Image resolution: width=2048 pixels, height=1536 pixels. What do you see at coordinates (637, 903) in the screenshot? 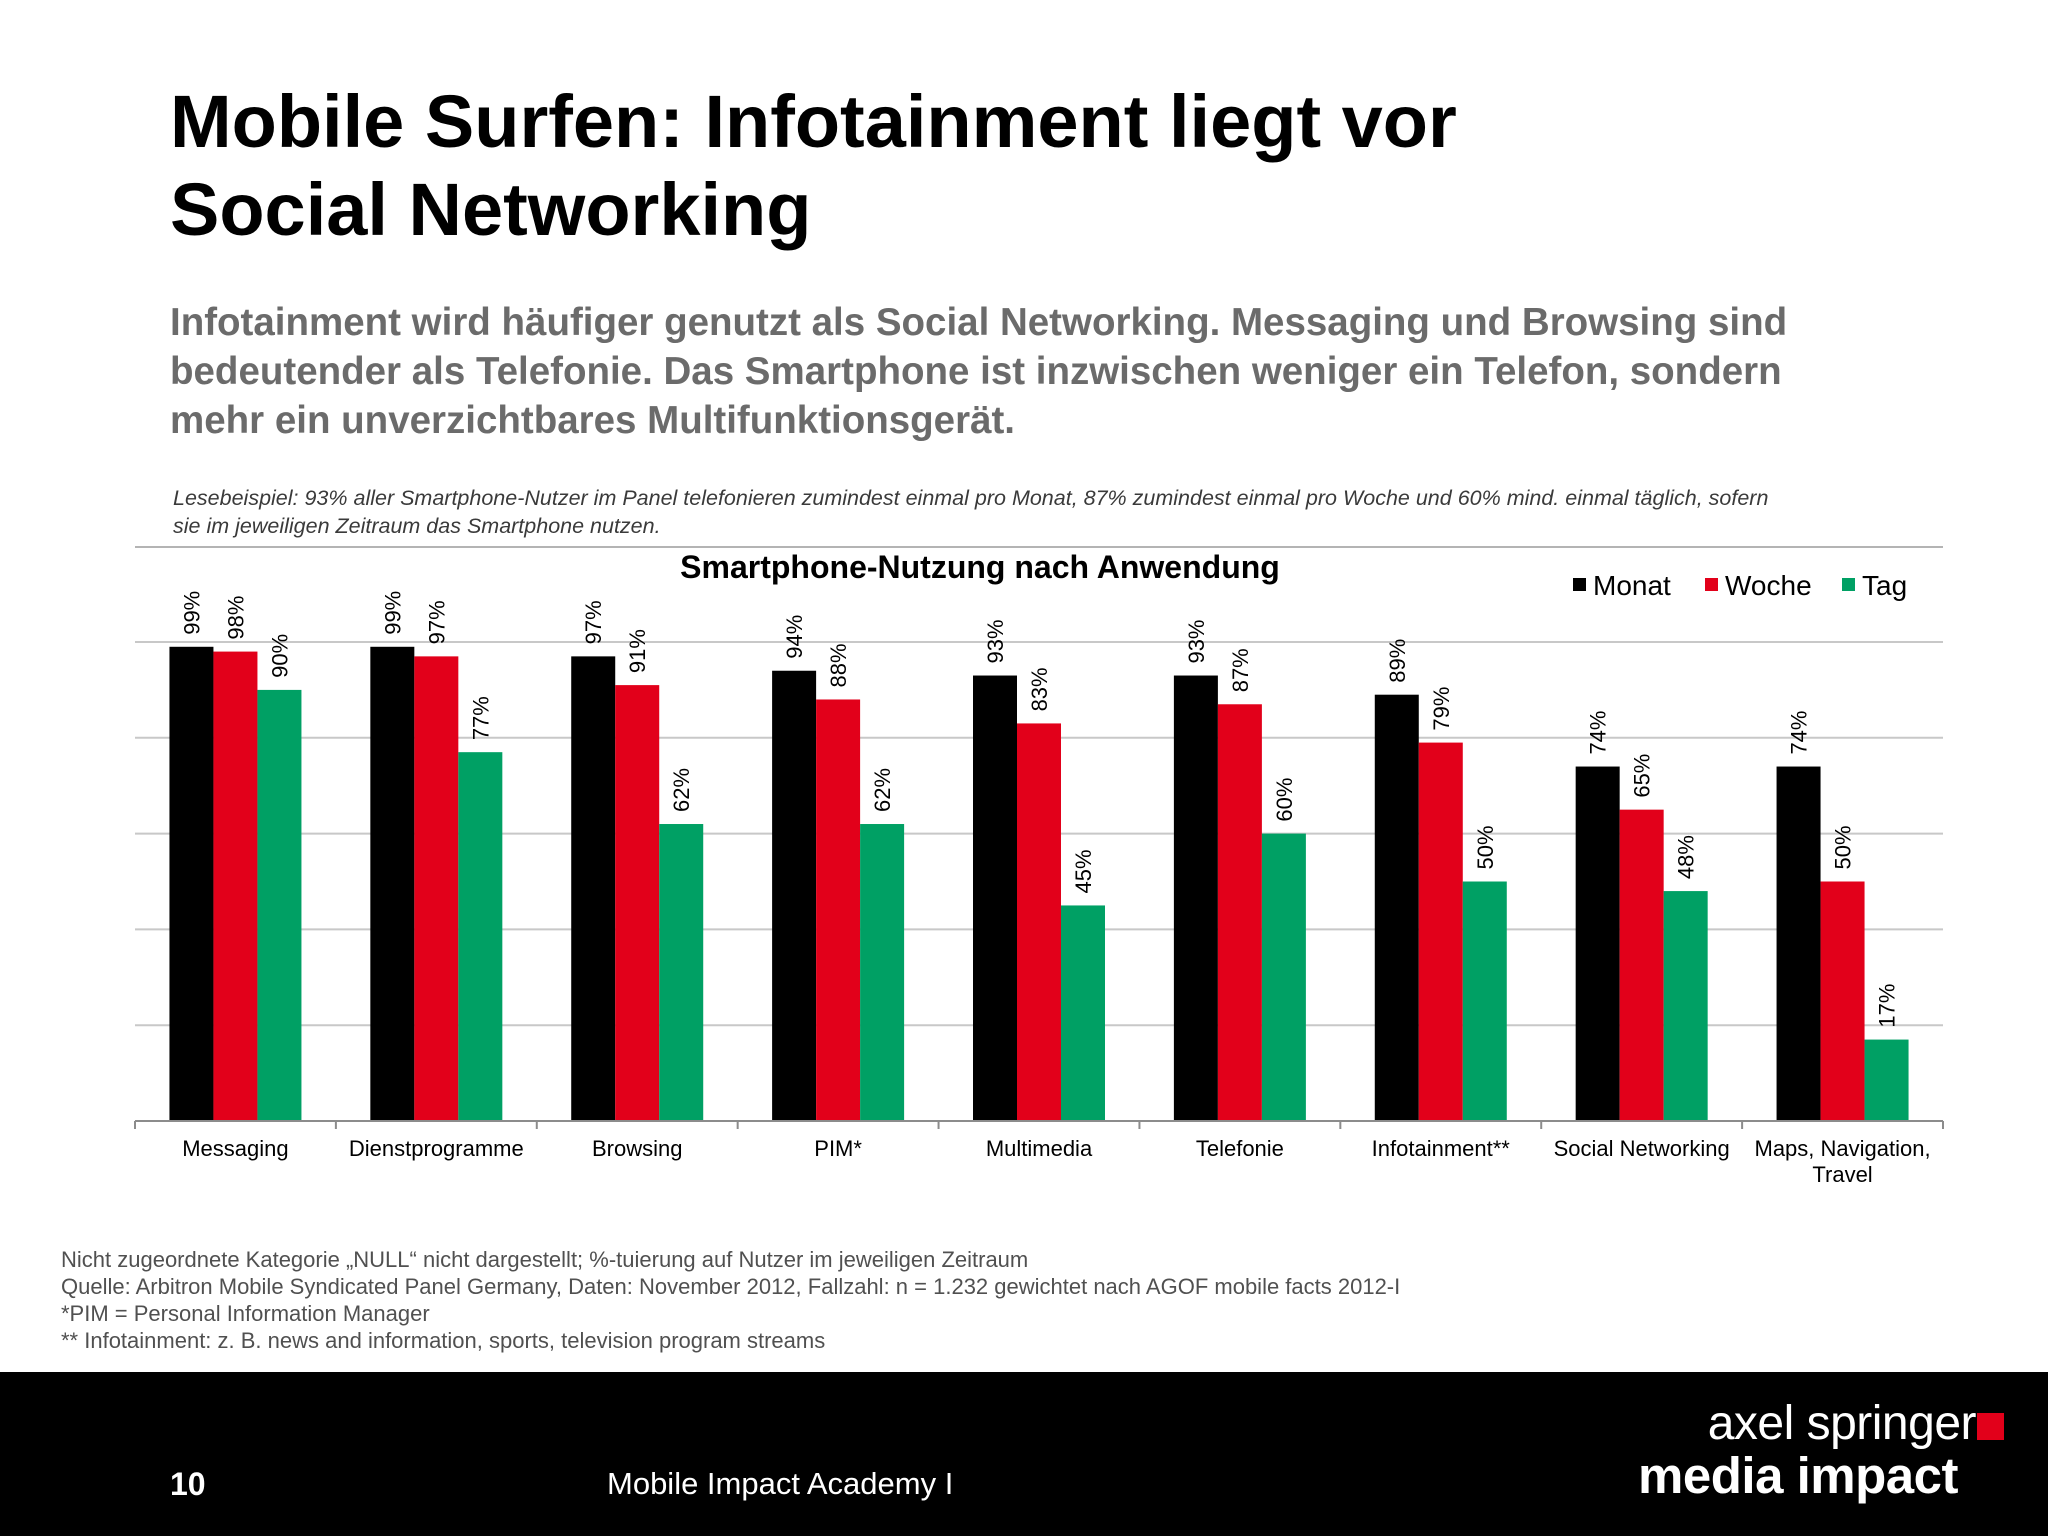
I see `bar-browsing-woche` at bounding box center [637, 903].